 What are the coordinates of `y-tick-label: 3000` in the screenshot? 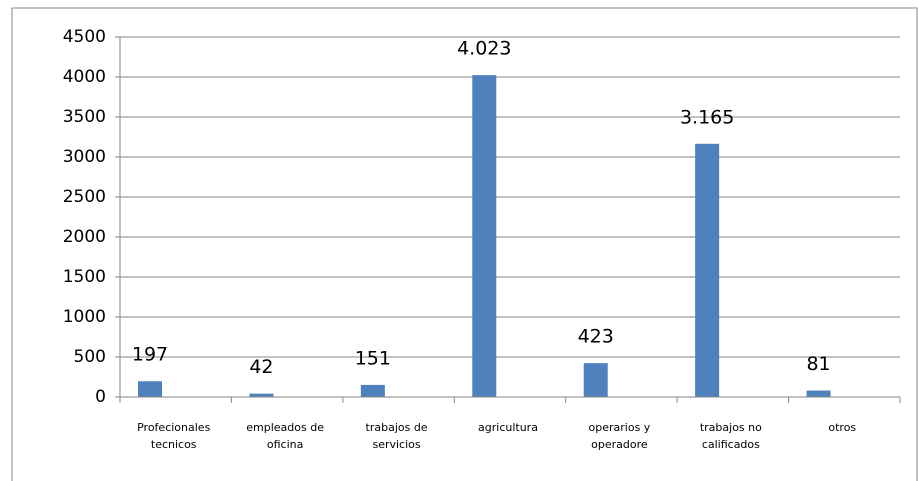 It's located at (84, 157).